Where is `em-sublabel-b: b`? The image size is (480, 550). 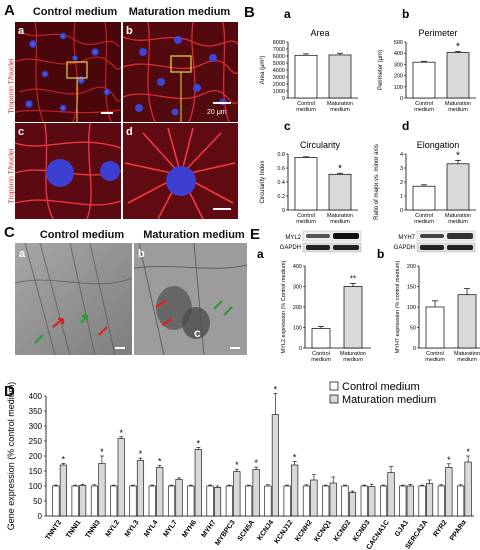 em-sublabel-b: b is located at coordinates (141, 254).